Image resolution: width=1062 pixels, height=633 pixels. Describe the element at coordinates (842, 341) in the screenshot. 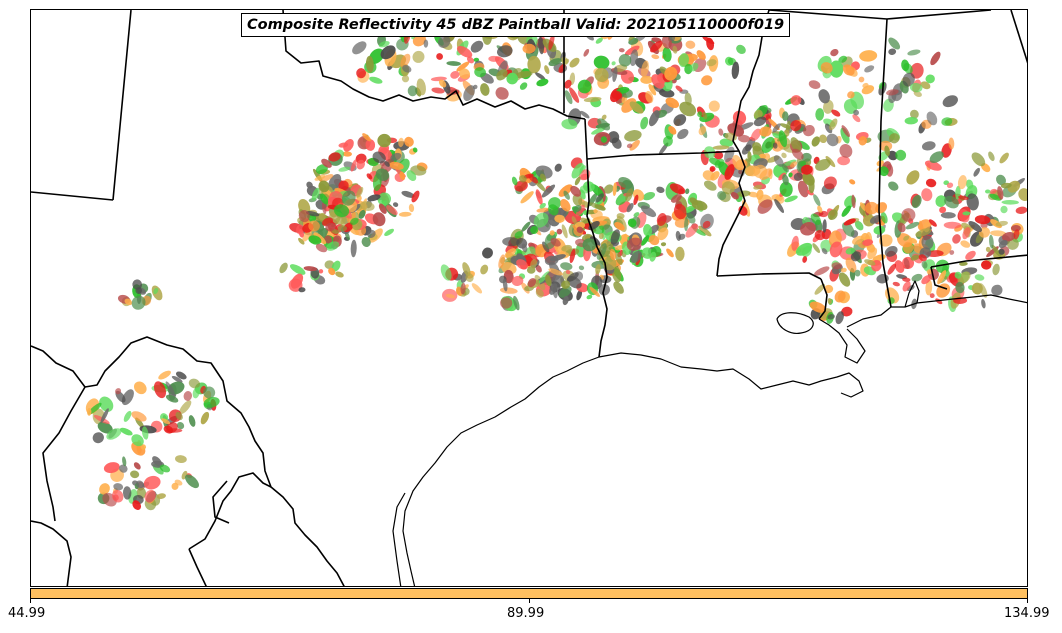

I see `louisiana-delta-coast` at that location.